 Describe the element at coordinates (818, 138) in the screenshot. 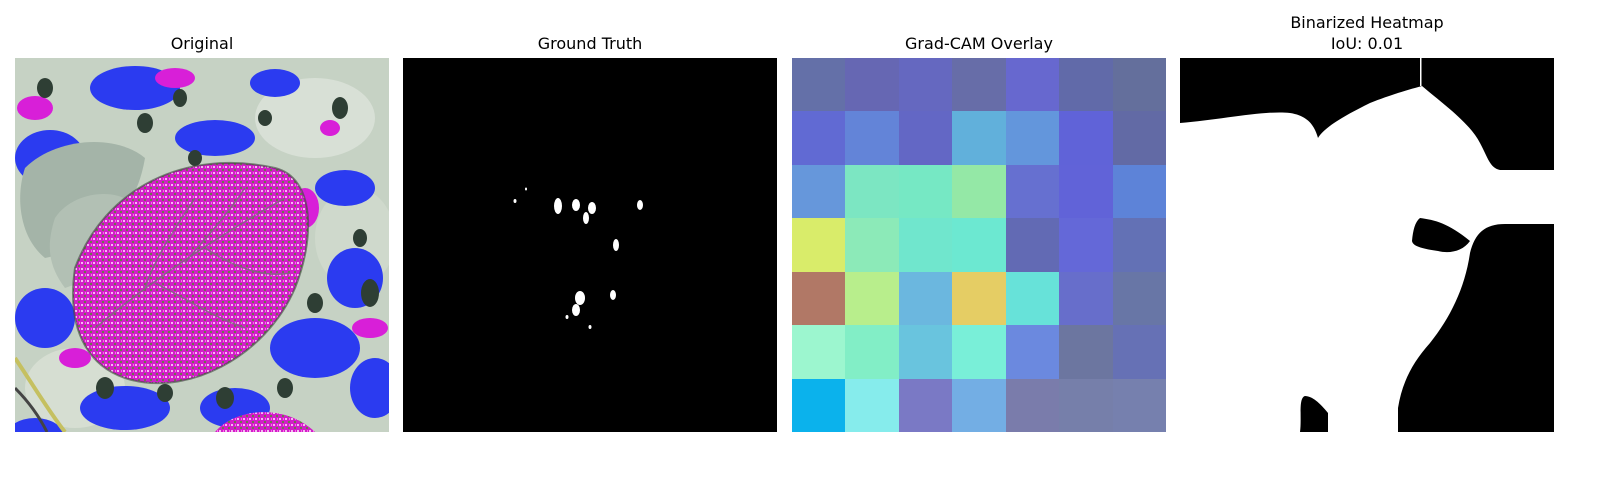

I see `gradcam-cell-r1-c0` at that location.